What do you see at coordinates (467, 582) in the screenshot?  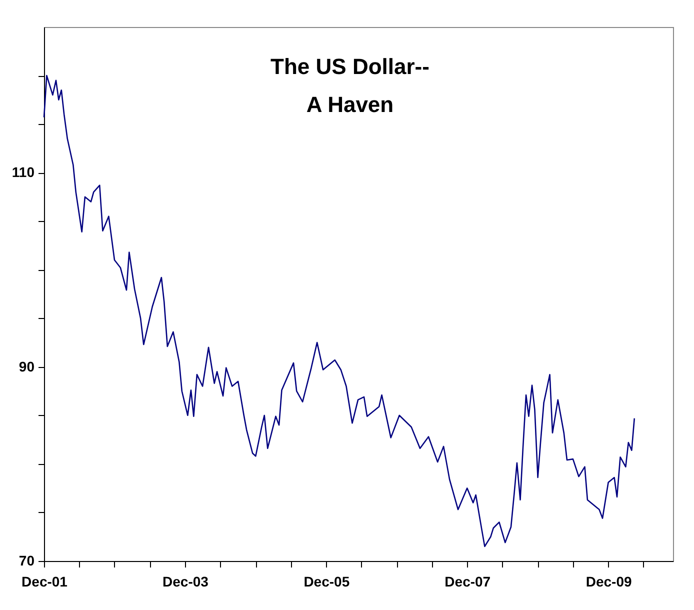 I see `x-tick-label: Dec-07` at bounding box center [467, 582].